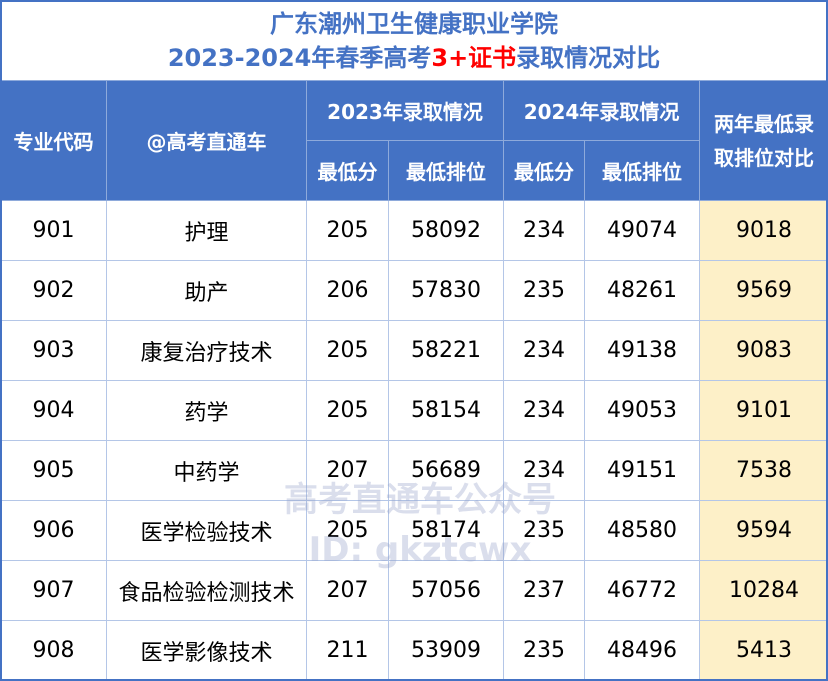 The image size is (828, 681). Describe the element at coordinates (206, 470) in the screenshot. I see `cell-name: 中药学` at that location.